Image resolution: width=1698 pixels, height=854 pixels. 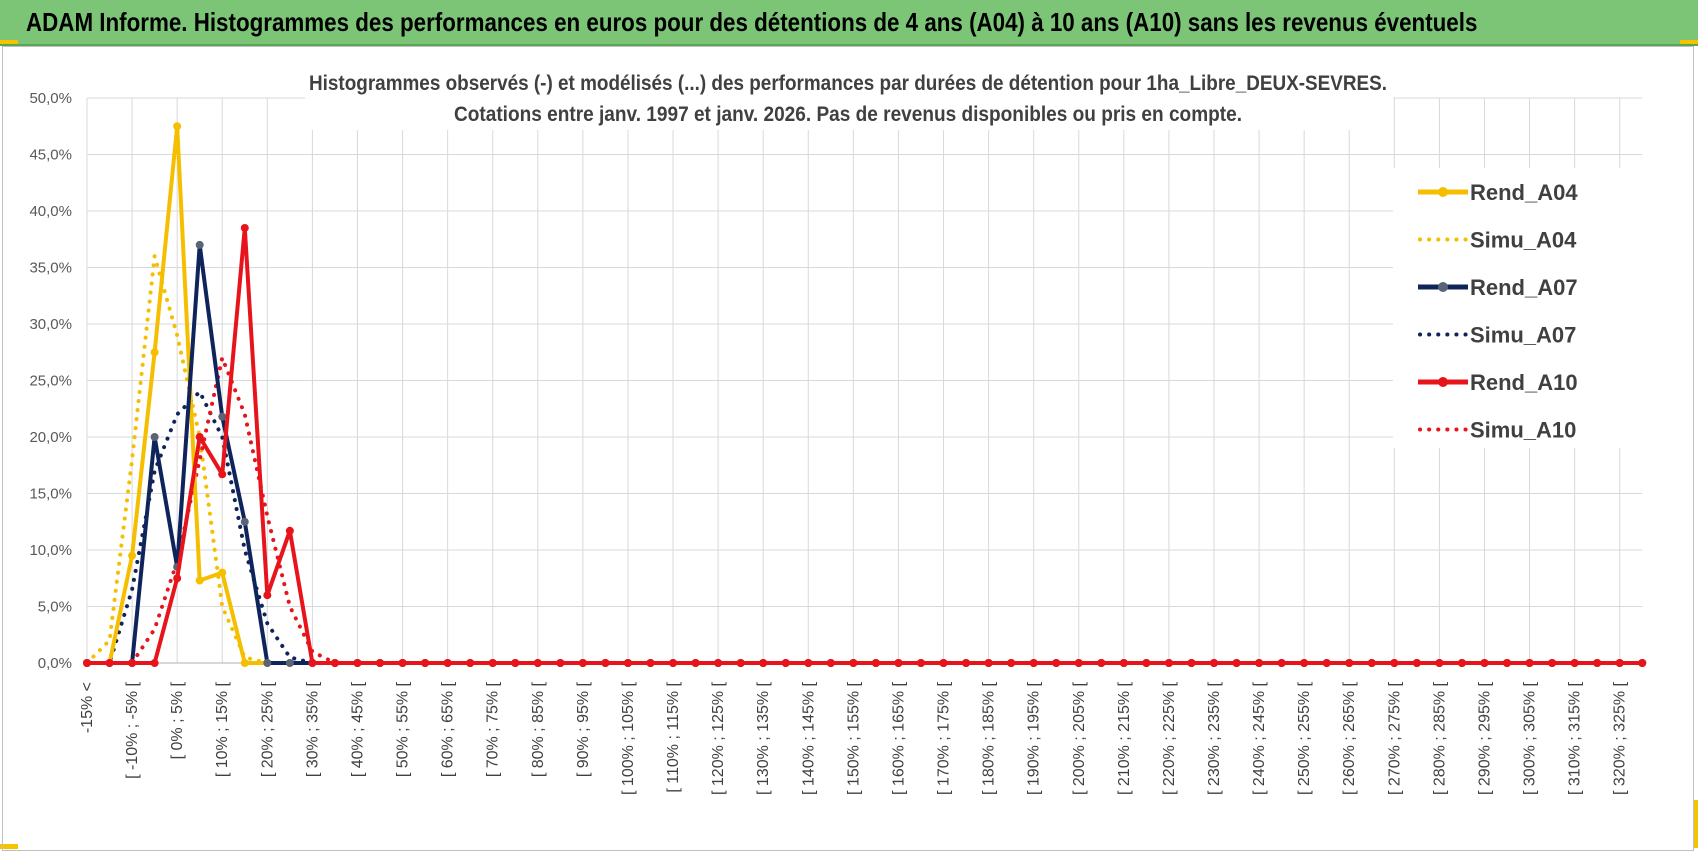 What do you see at coordinates (55, 607) in the screenshot?
I see `y-tick-label: 5,0%` at bounding box center [55, 607].